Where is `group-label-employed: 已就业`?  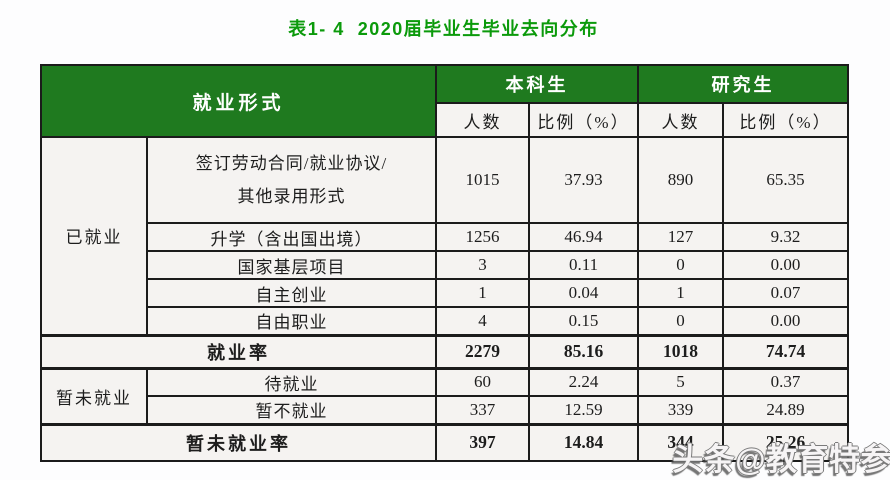
group-label-employed: 已就业 is located at coordinates (94, 236).